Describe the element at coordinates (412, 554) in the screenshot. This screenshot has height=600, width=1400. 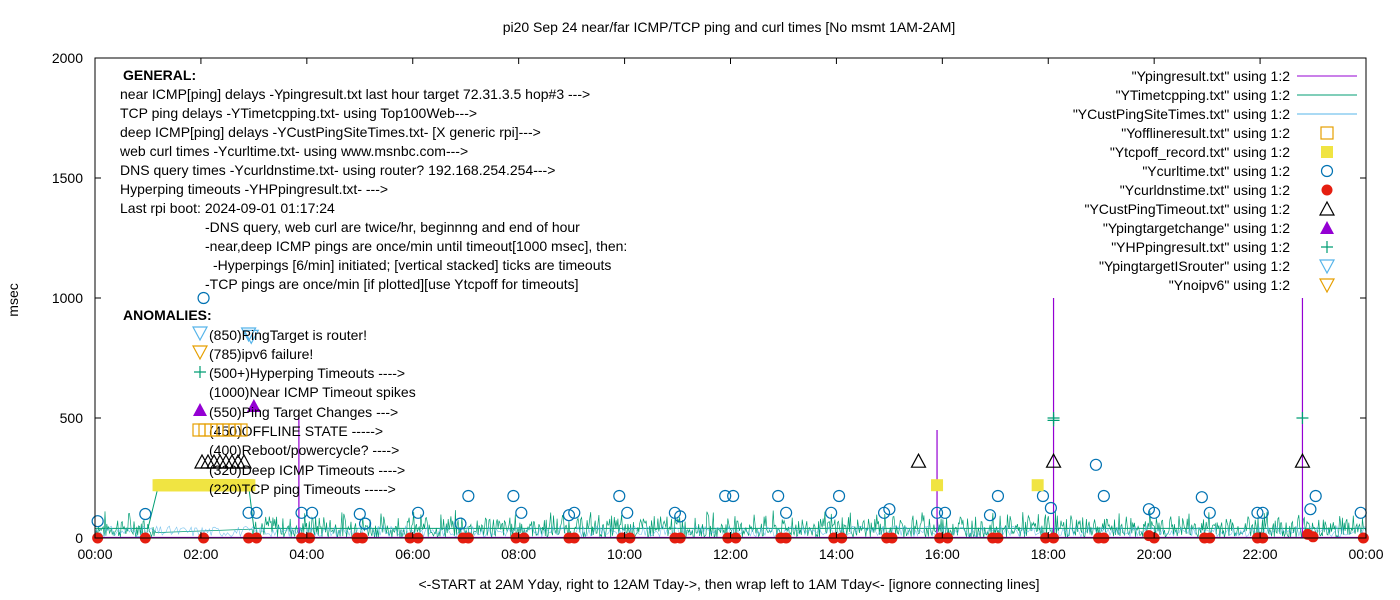
I see `x-tick-label: 06:00` at that location.